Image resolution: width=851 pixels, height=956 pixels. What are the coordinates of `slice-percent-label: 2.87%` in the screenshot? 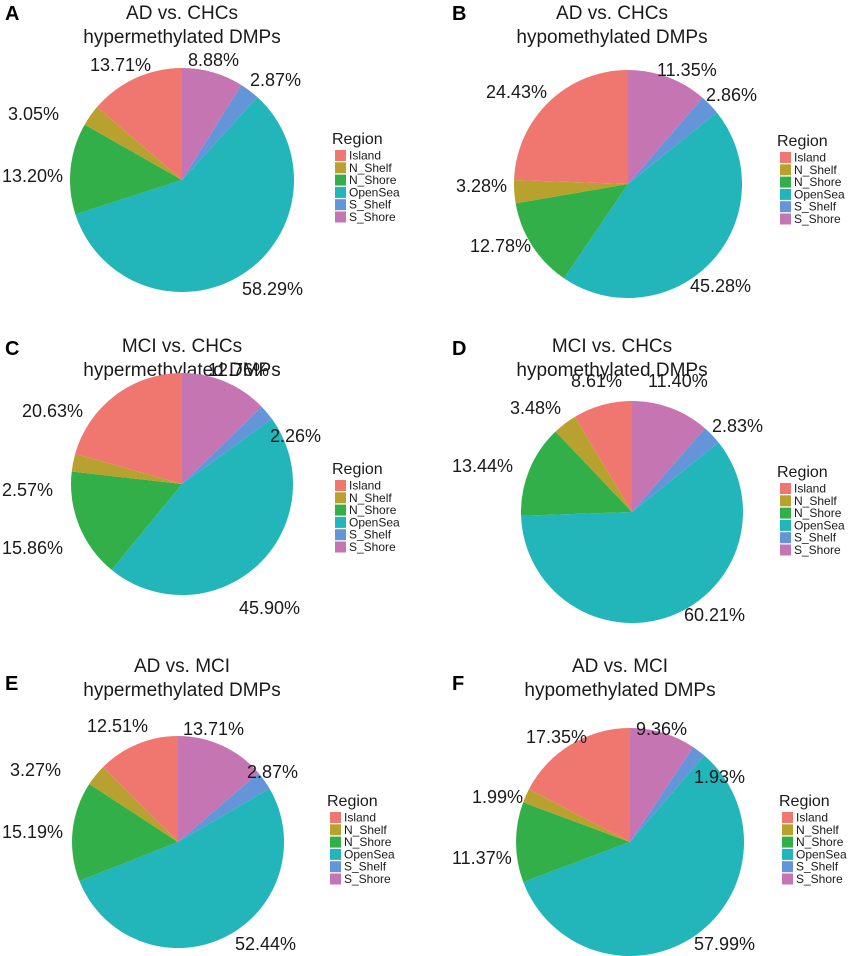 It's located at (275, 80).